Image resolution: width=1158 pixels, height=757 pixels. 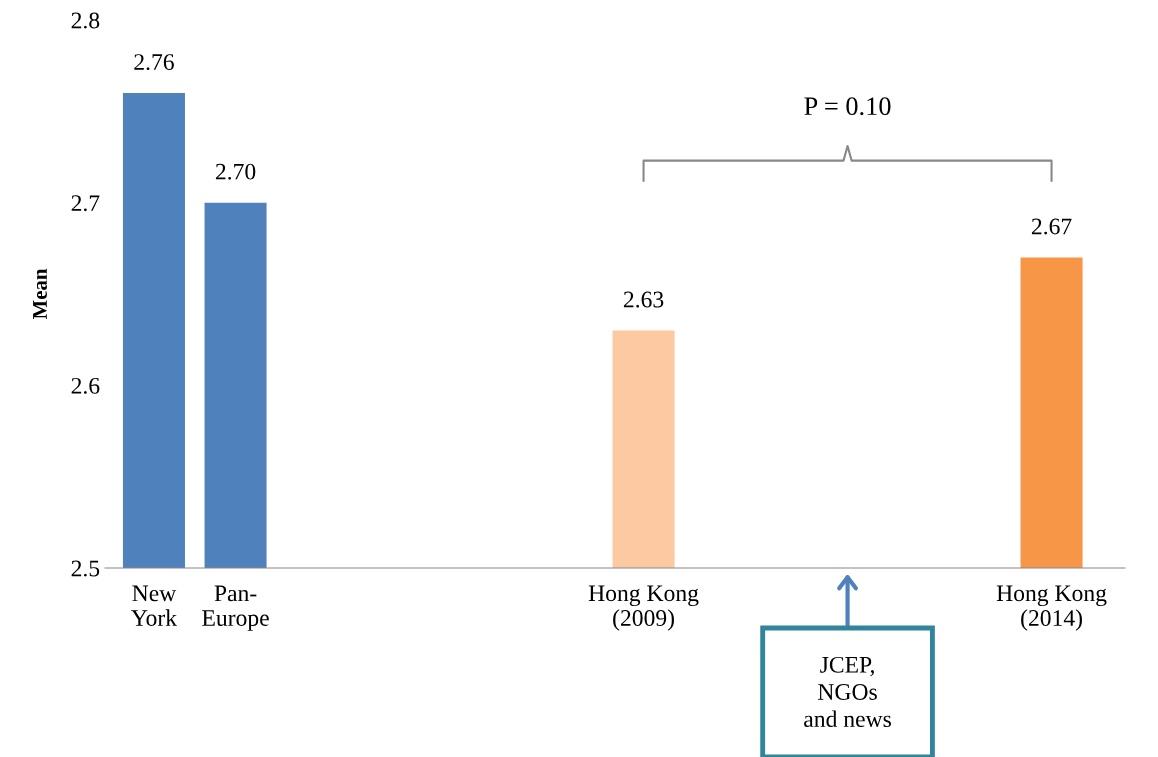 What do you see at coordinates (85, 568) in the screenshot?
I see `y-tick-label: 2.5` at bounding box center [85, 568].